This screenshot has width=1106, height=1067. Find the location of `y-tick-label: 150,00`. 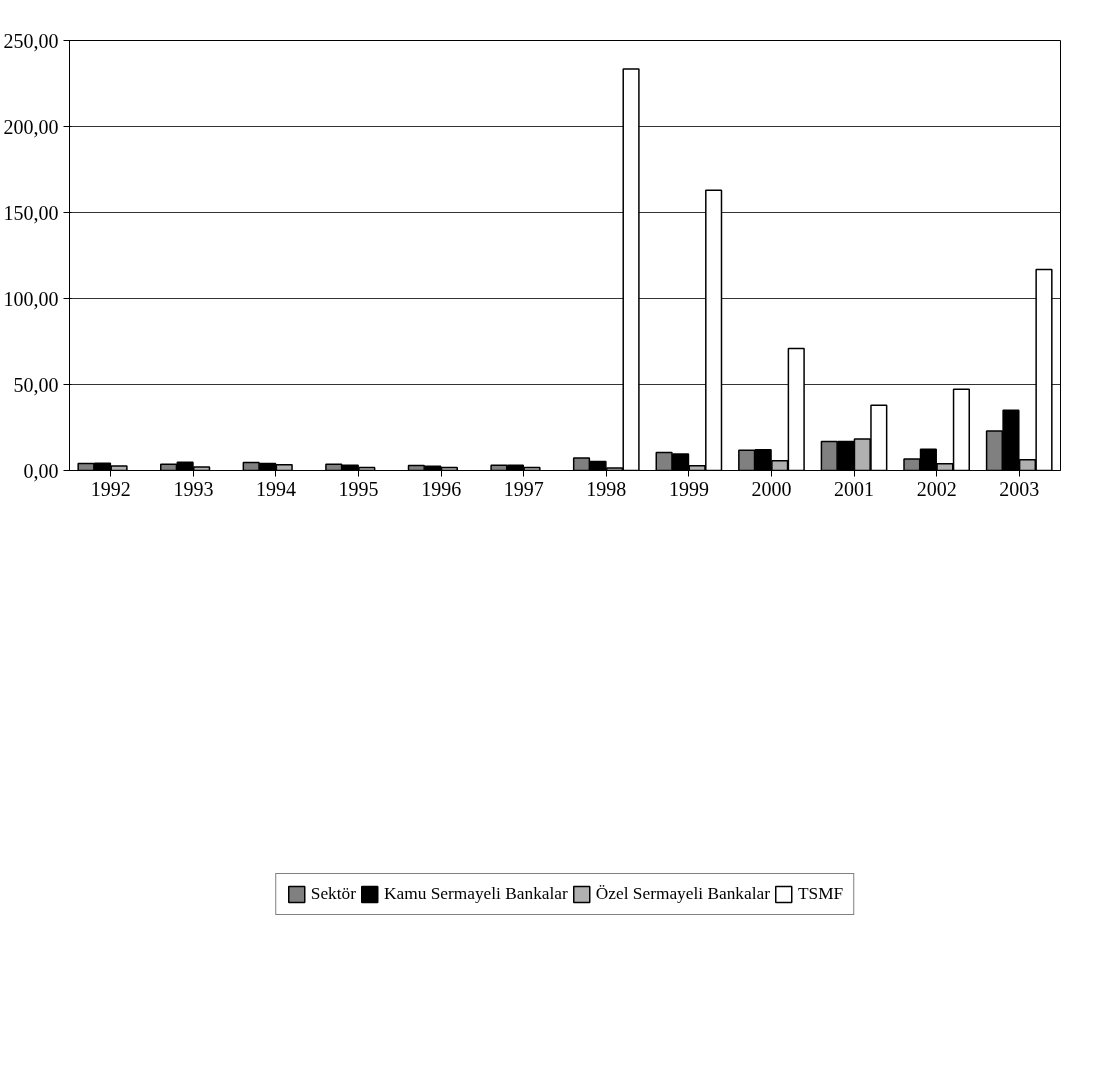

y-tick-label: 150,00 is located at coordinates (31, 212).